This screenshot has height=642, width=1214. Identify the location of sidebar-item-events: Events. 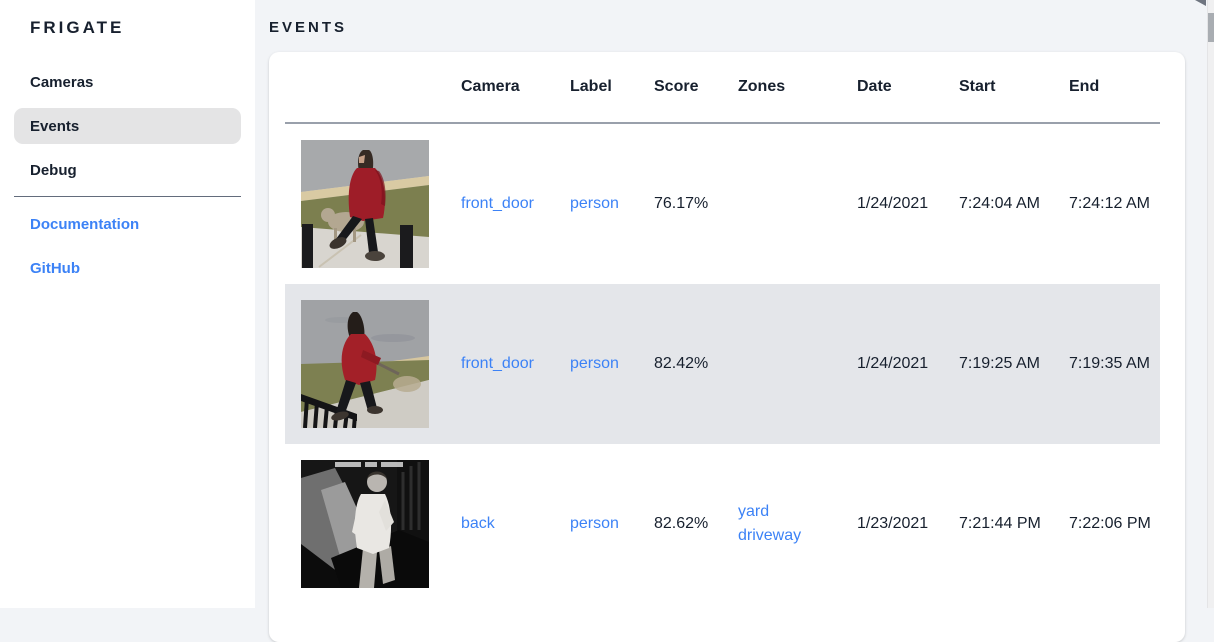
(127, 126).